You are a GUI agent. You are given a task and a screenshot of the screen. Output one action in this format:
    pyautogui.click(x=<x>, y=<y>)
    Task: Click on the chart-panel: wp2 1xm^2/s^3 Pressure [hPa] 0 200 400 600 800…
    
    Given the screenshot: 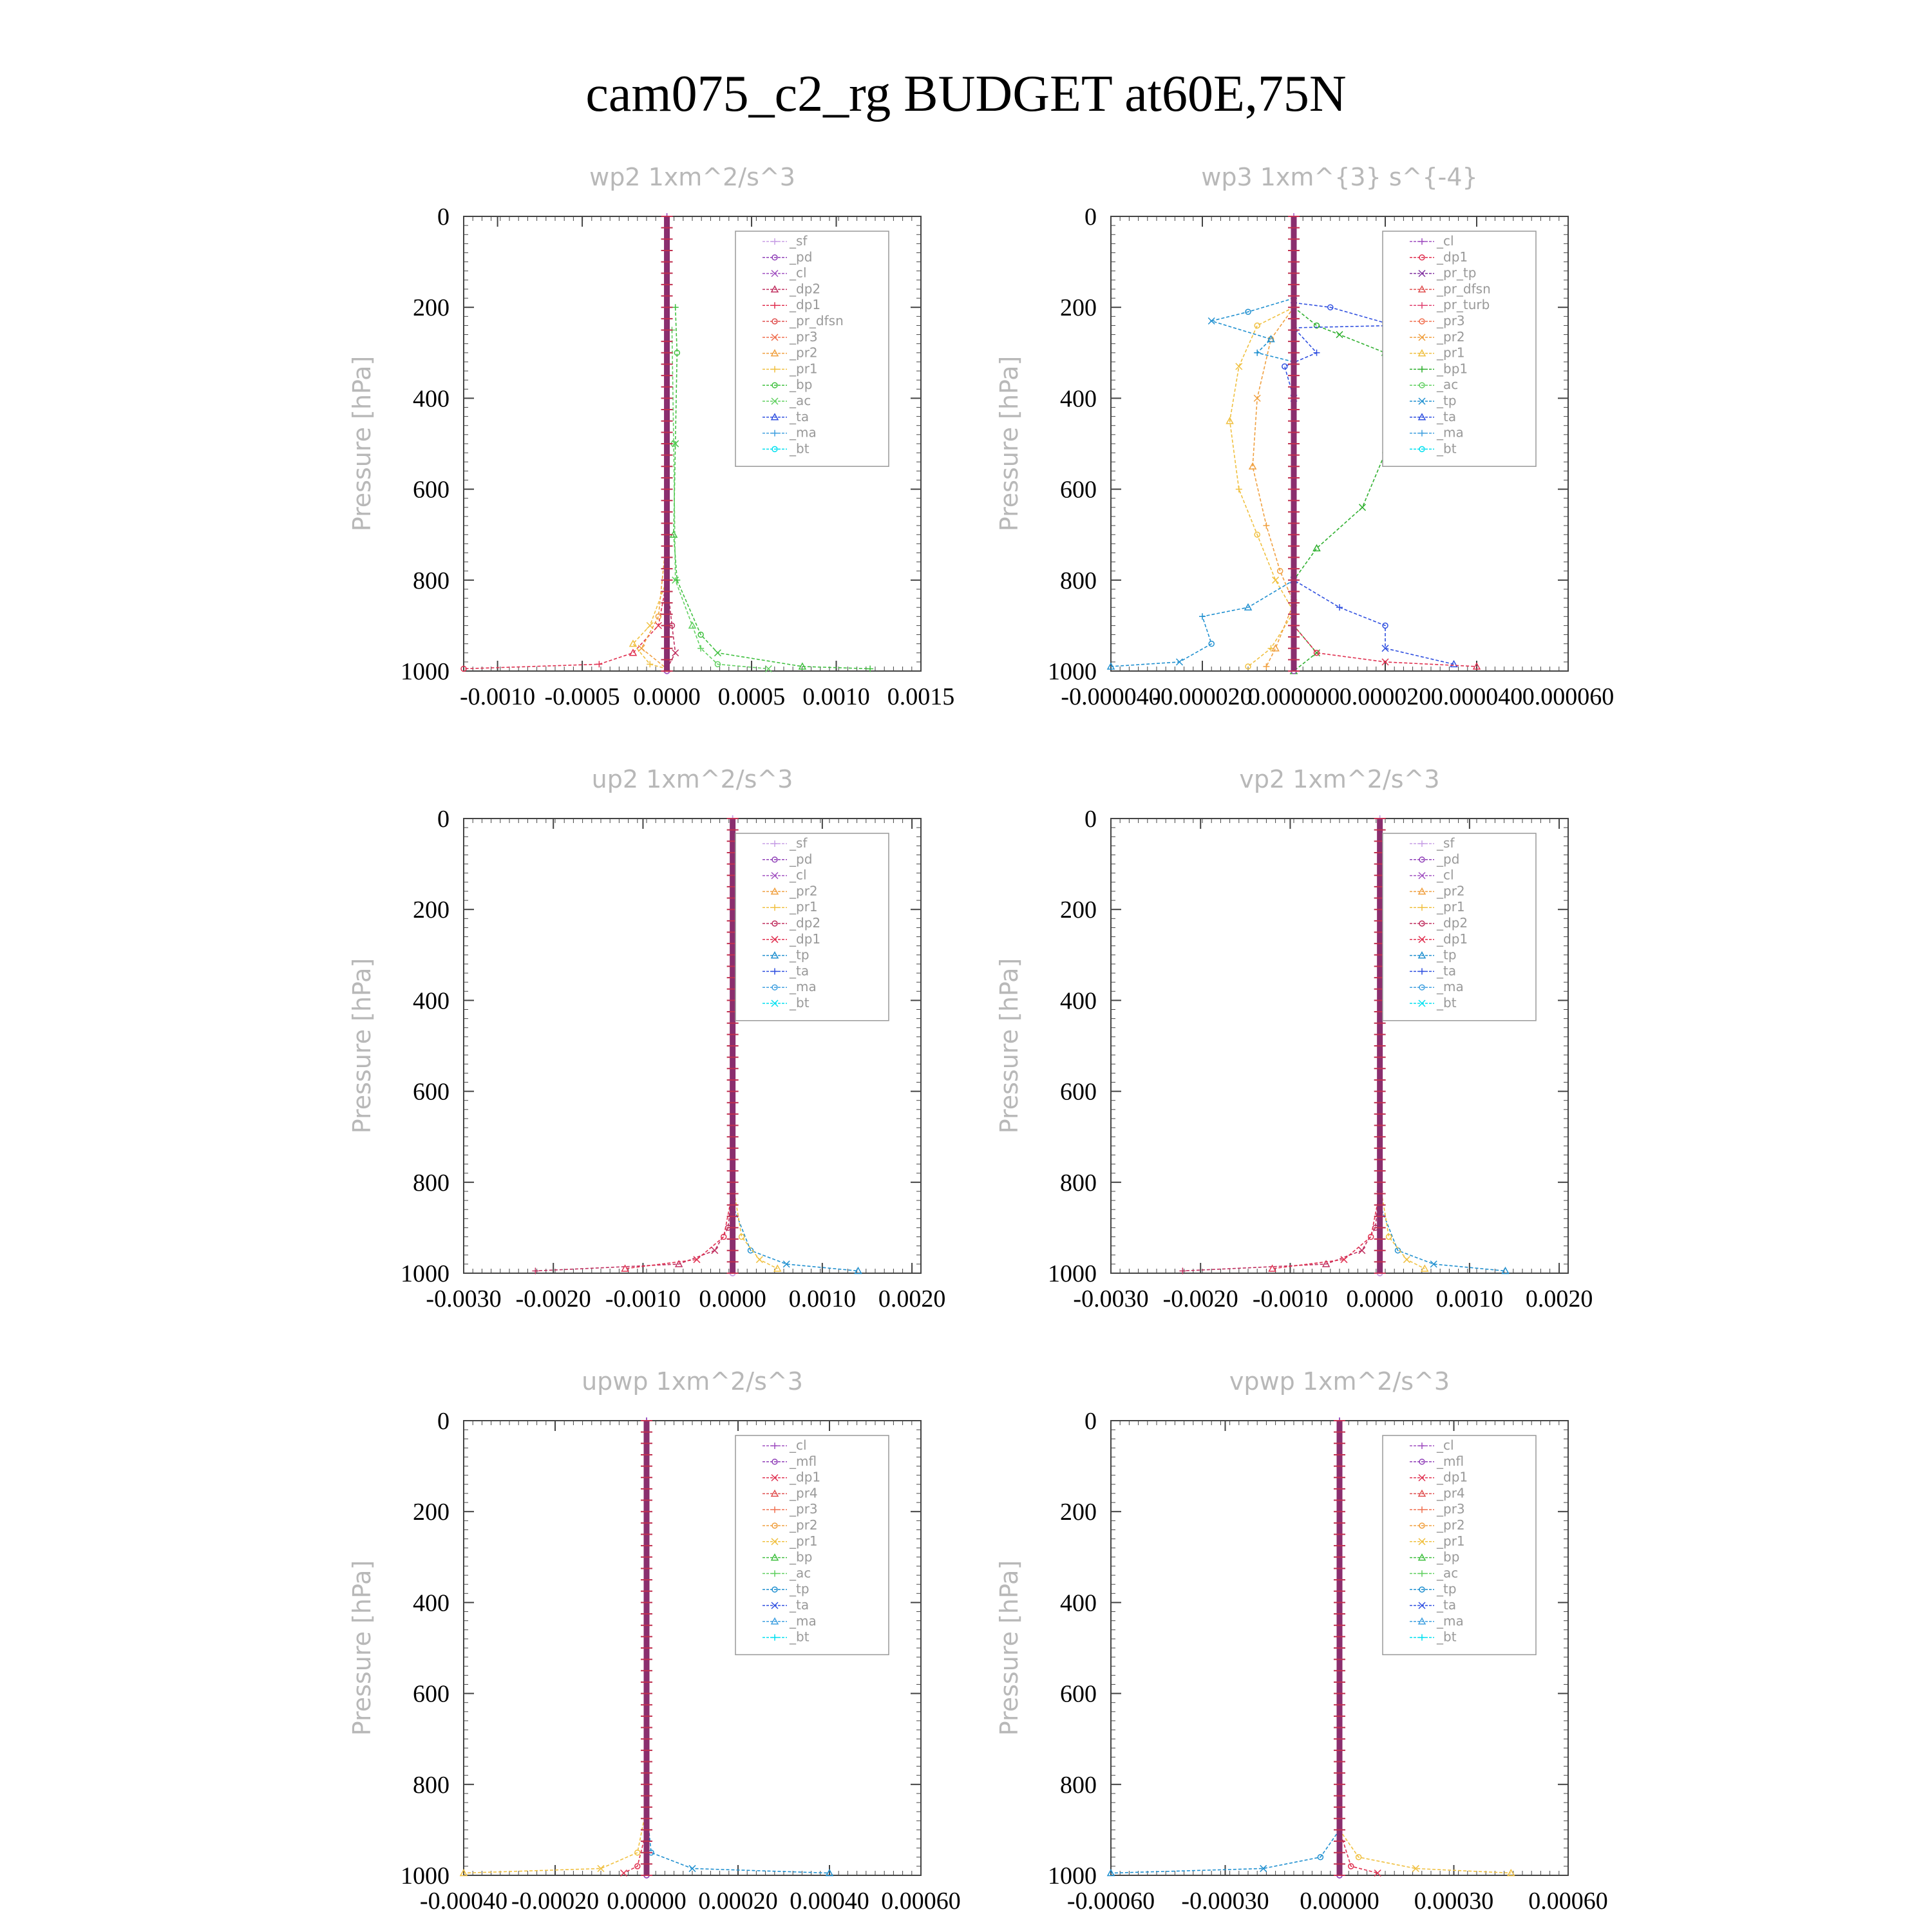 What is the action you would take?
    pyautogui.click(x=651, y=436)
    